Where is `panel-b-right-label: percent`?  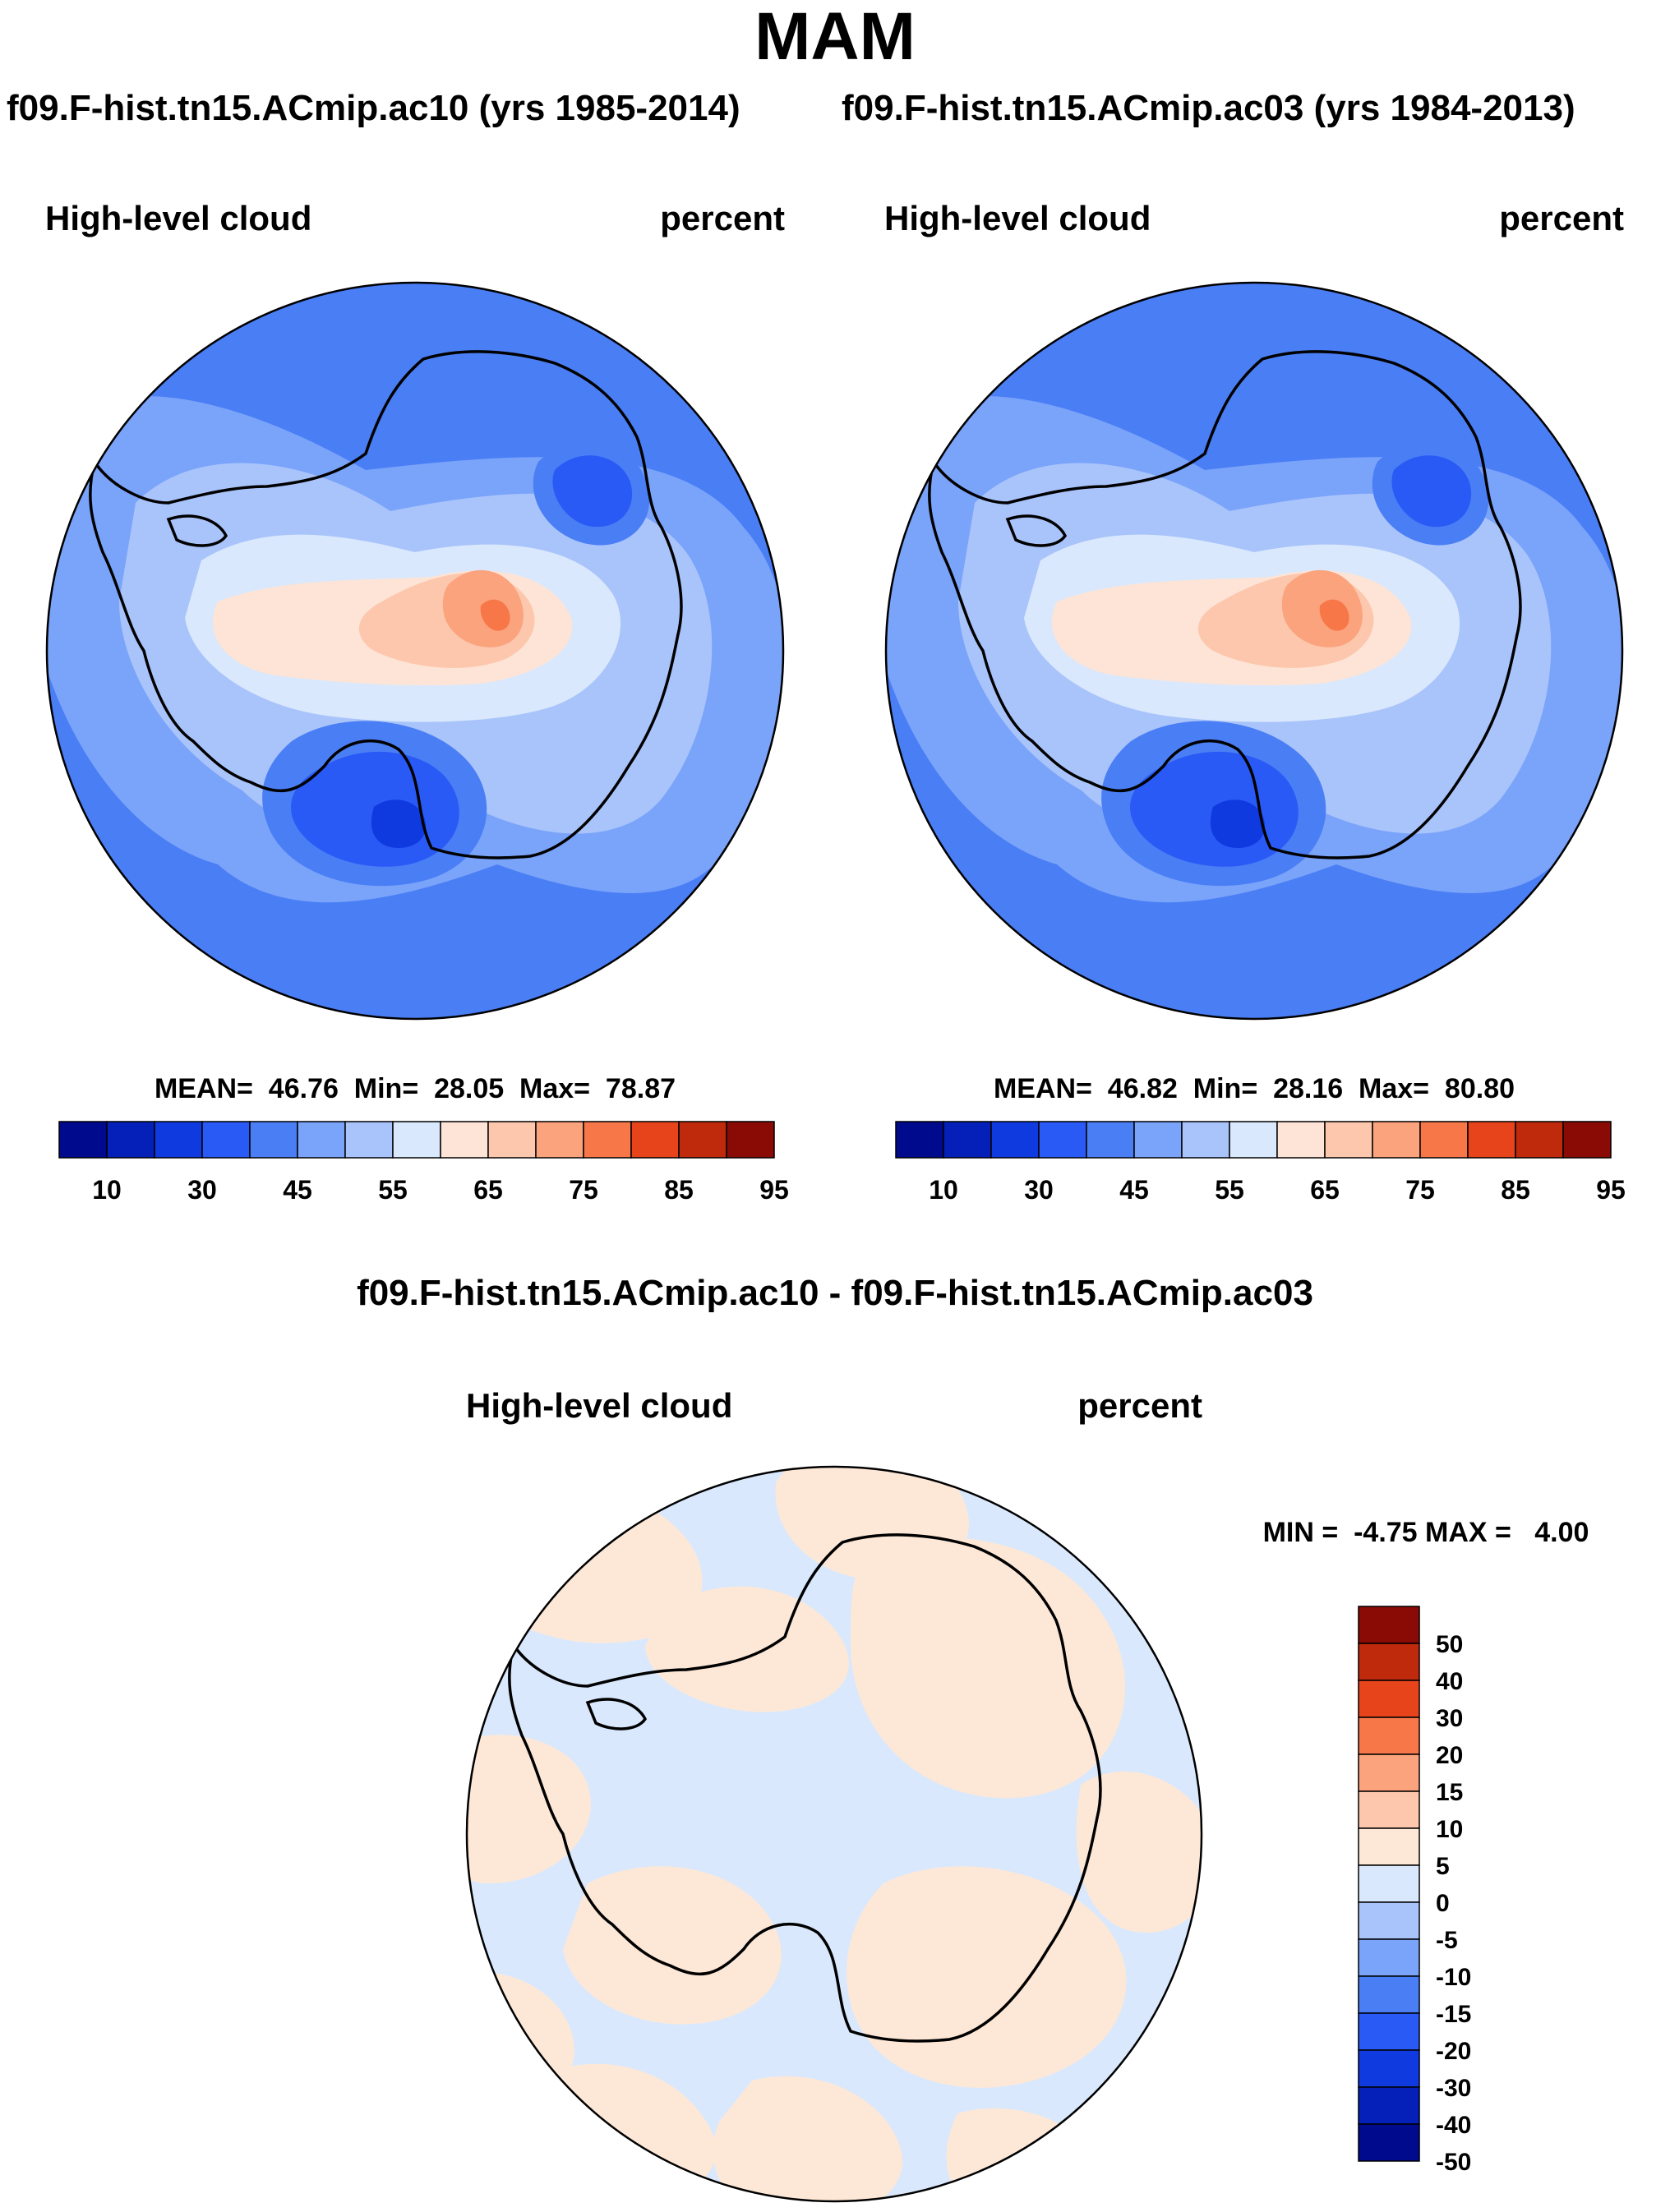 panel-b-right-label: percent is located at coordinates (1561, 218).